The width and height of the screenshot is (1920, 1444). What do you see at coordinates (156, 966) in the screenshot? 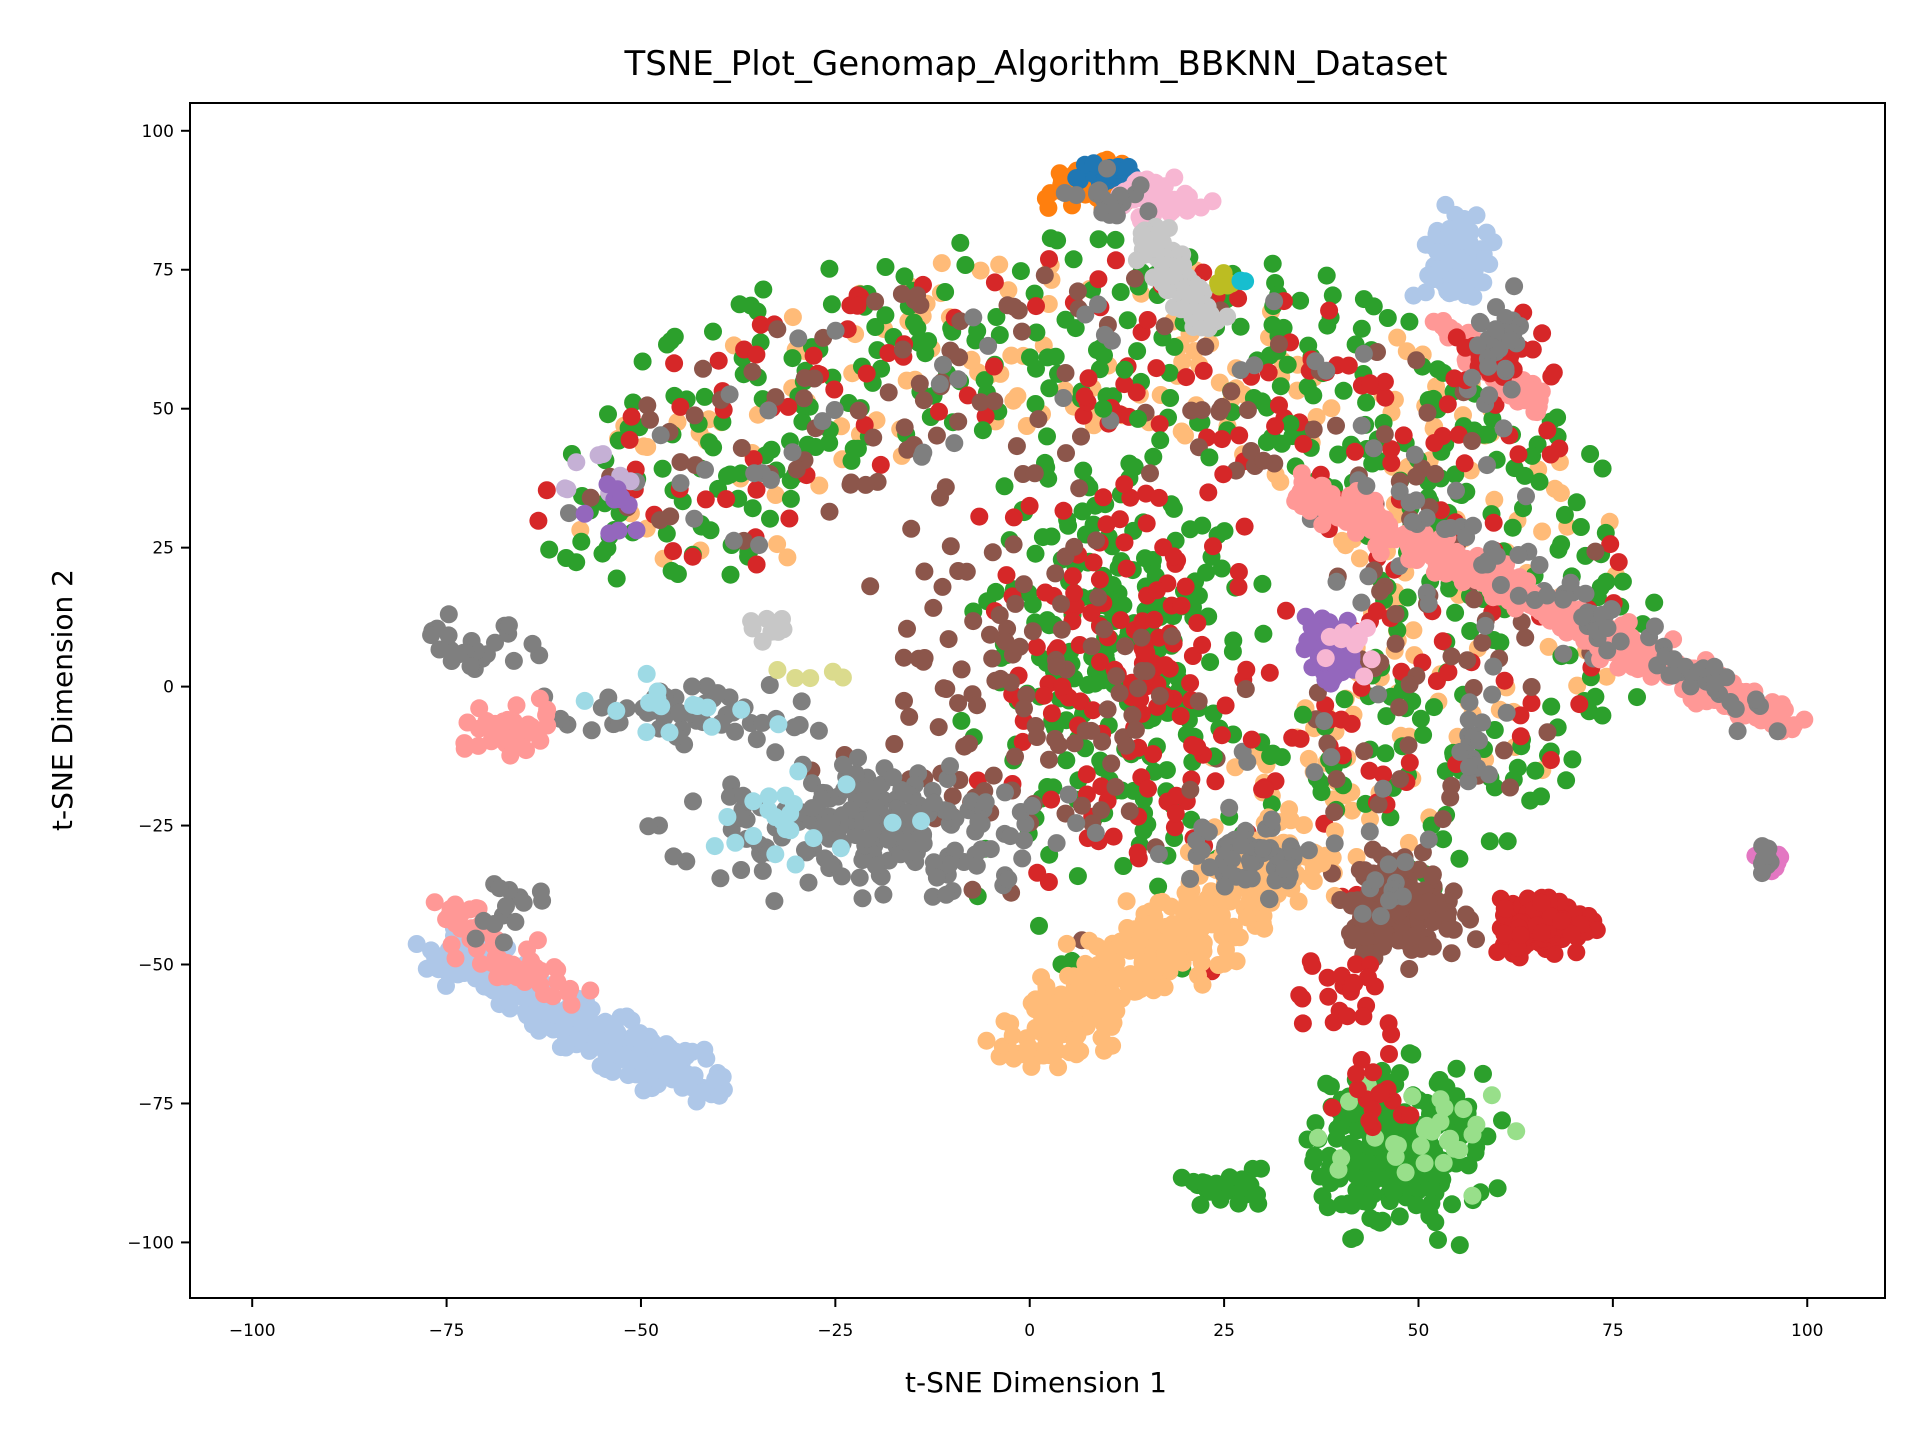
I see `y-tick-label: −50` at bounding box center [156, 966].